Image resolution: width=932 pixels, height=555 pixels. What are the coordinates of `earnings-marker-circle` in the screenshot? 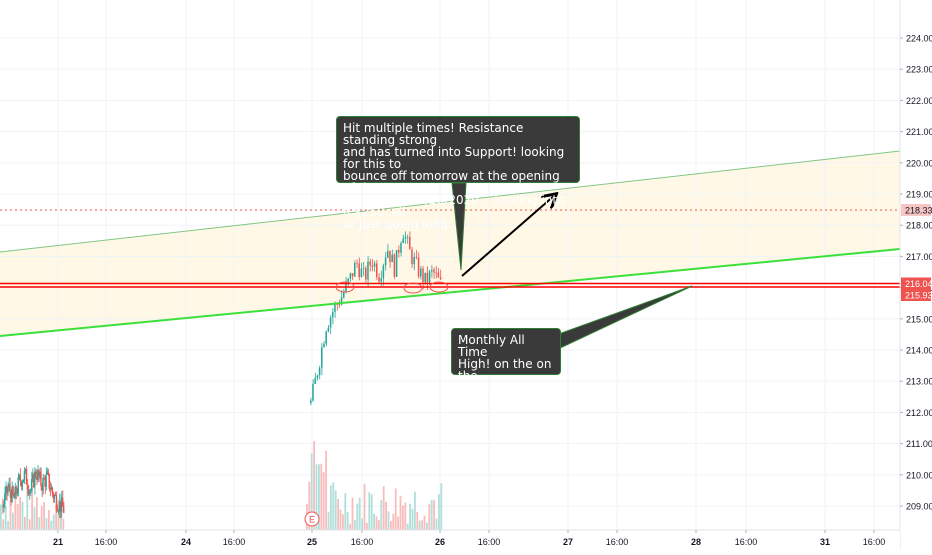 It's located at (312, 519).